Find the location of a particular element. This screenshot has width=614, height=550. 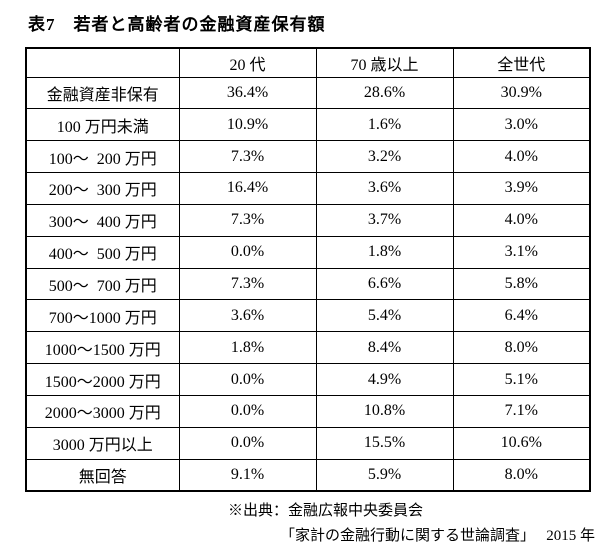

source-note-line1: ※出典：金融広報中央委員会 is located at coordinates (326, 511).